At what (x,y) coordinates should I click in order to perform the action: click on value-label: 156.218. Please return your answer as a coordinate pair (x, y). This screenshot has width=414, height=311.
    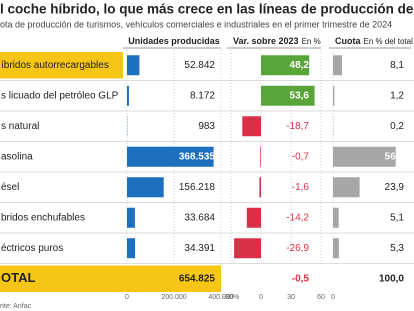
    Looking at the image, I should click on (197, 187).